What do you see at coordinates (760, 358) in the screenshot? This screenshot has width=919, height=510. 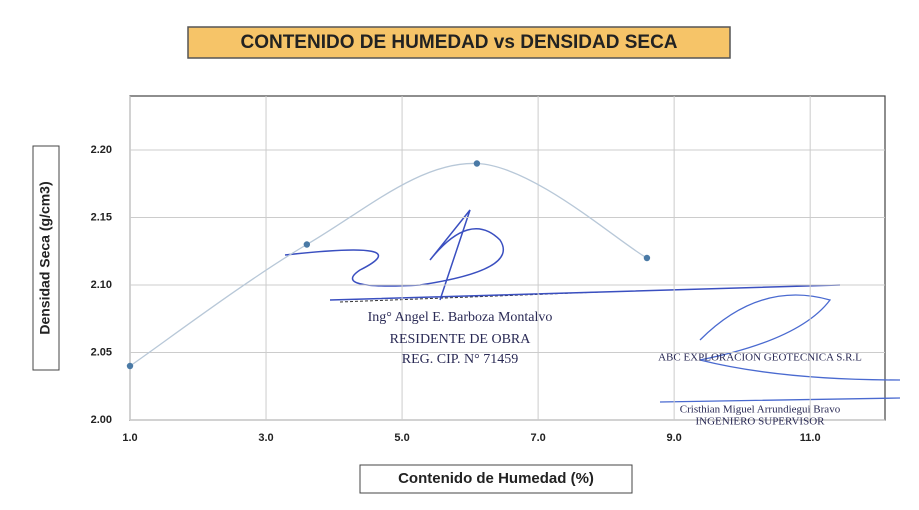 I see `annotation: ABC EXPLORACION GEOTECNICA S.R.L` at bounding box center [760, 358].